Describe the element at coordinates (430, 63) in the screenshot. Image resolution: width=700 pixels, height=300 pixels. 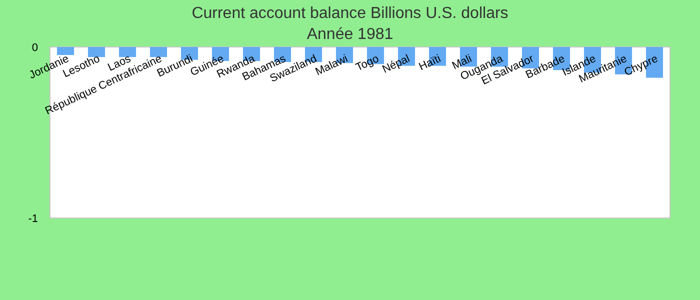
I see `x-tick-label: Haïti` at that location.